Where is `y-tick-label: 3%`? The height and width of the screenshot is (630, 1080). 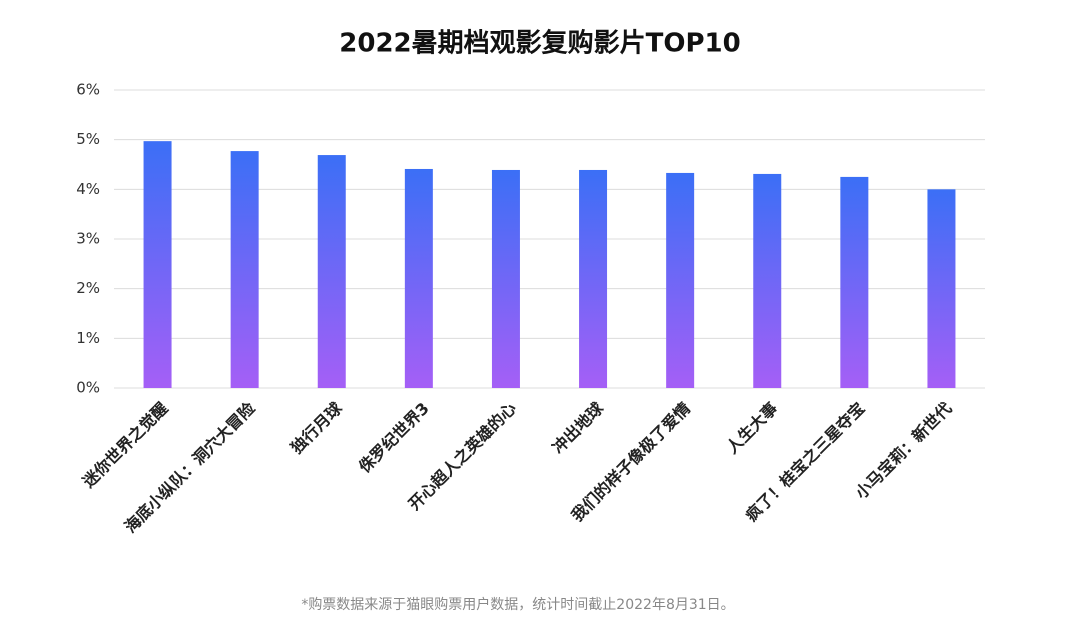
y-tick-label: 3% is located at coordinates (88, 239).